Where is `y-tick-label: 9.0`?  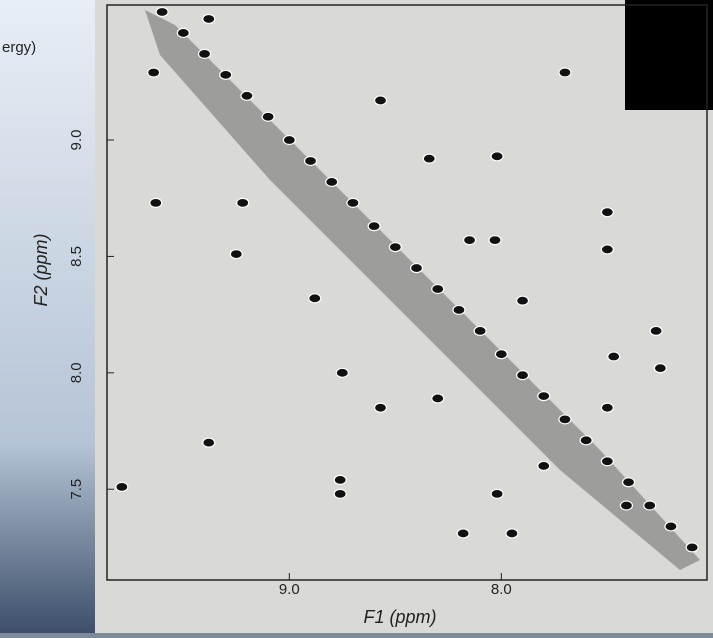
y-tick-label: 9.0 is located at coordinates (76, 140).